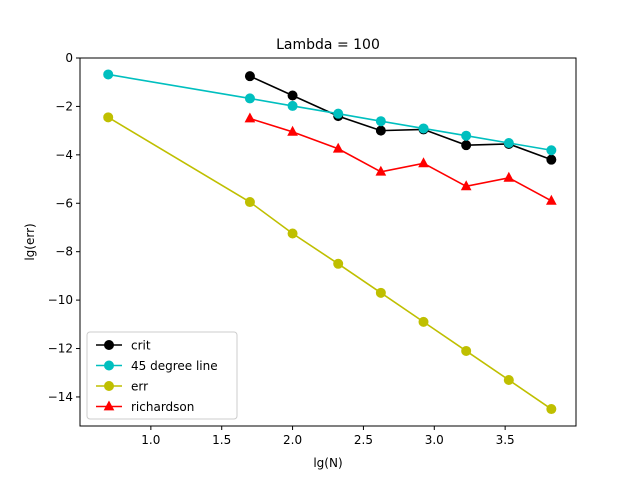  Describe the element at coordinates (123, 346) in the screenshot. I see `legend-item: crit` at that location.